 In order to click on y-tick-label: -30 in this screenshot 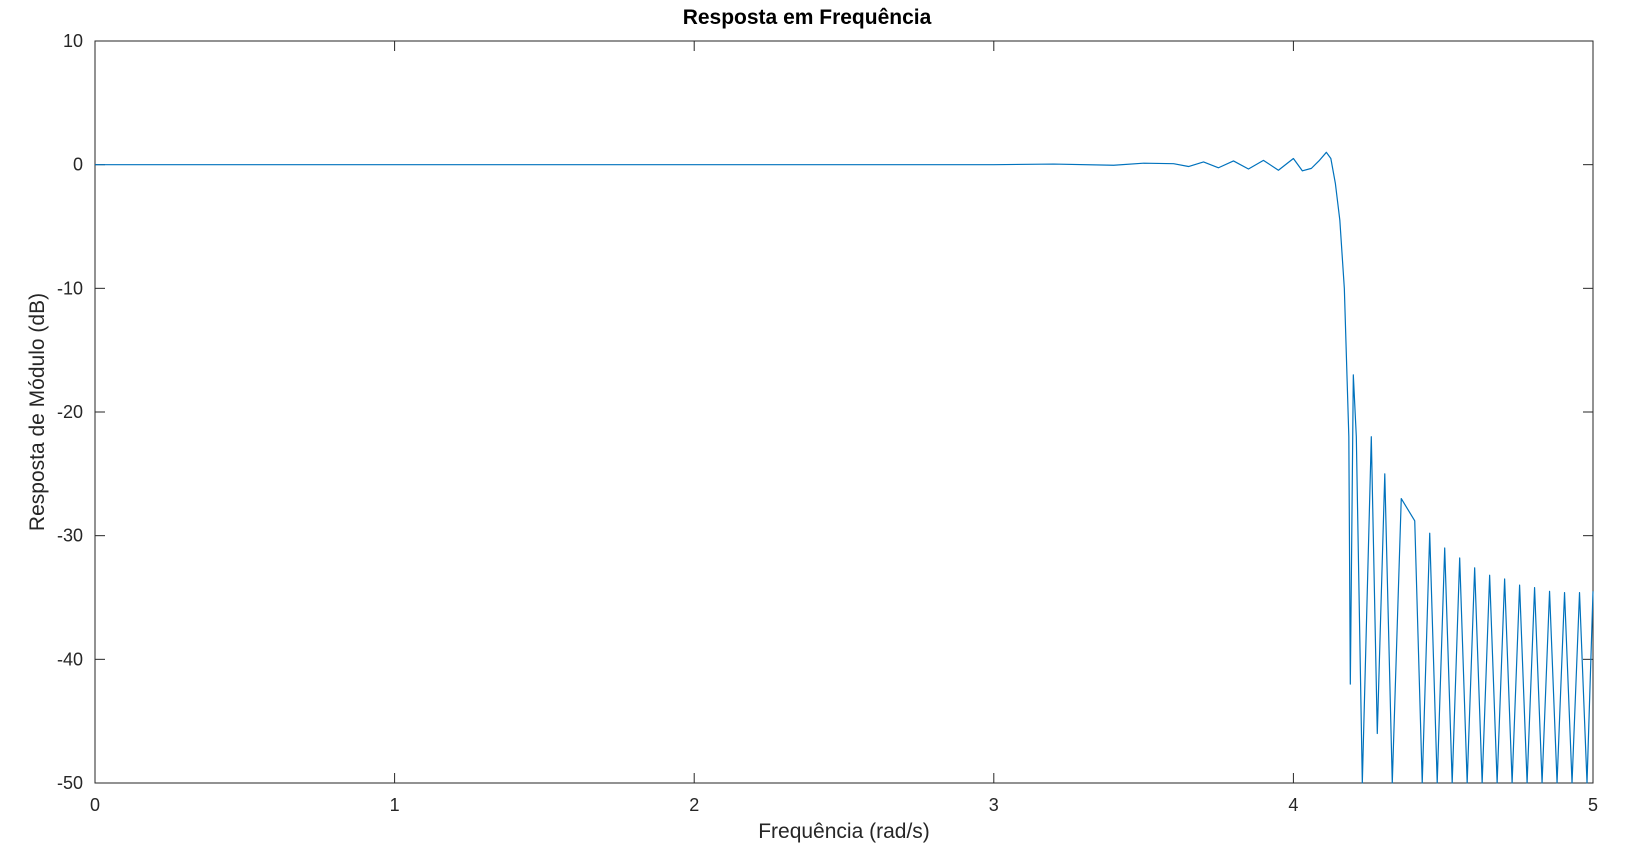, I will do `click(70, 536)`.